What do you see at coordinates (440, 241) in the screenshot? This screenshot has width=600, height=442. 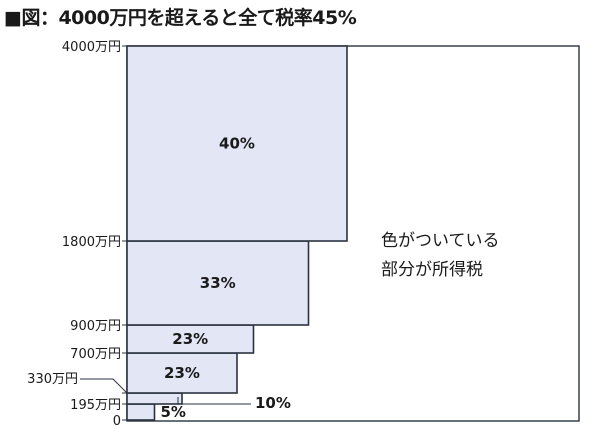 I see `note-line-1: 色がついている` at bounding box center [440, 241].